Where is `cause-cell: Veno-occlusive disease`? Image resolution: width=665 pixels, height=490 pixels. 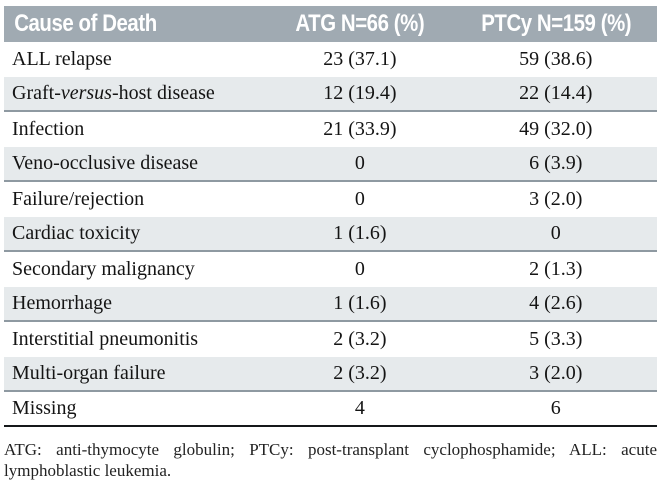
cause-cell: Veno-occlusive disease is located at coordinates (105, 163).